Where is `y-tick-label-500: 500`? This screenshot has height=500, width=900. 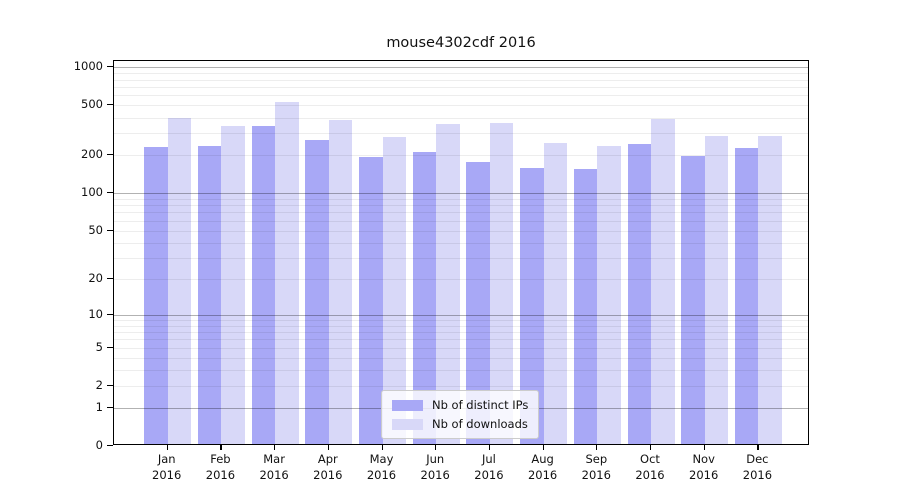
y-tick-label-500: 500 is located at coordinates (92, 104).